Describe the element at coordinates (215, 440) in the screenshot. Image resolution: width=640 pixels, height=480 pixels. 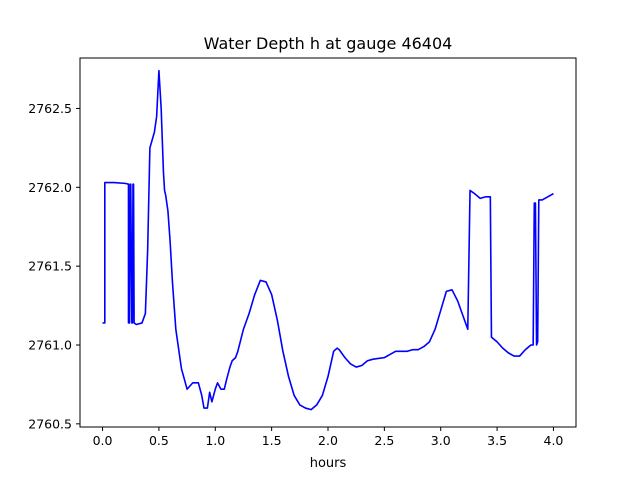
I see `x-tick-label: 1.0` at that location.